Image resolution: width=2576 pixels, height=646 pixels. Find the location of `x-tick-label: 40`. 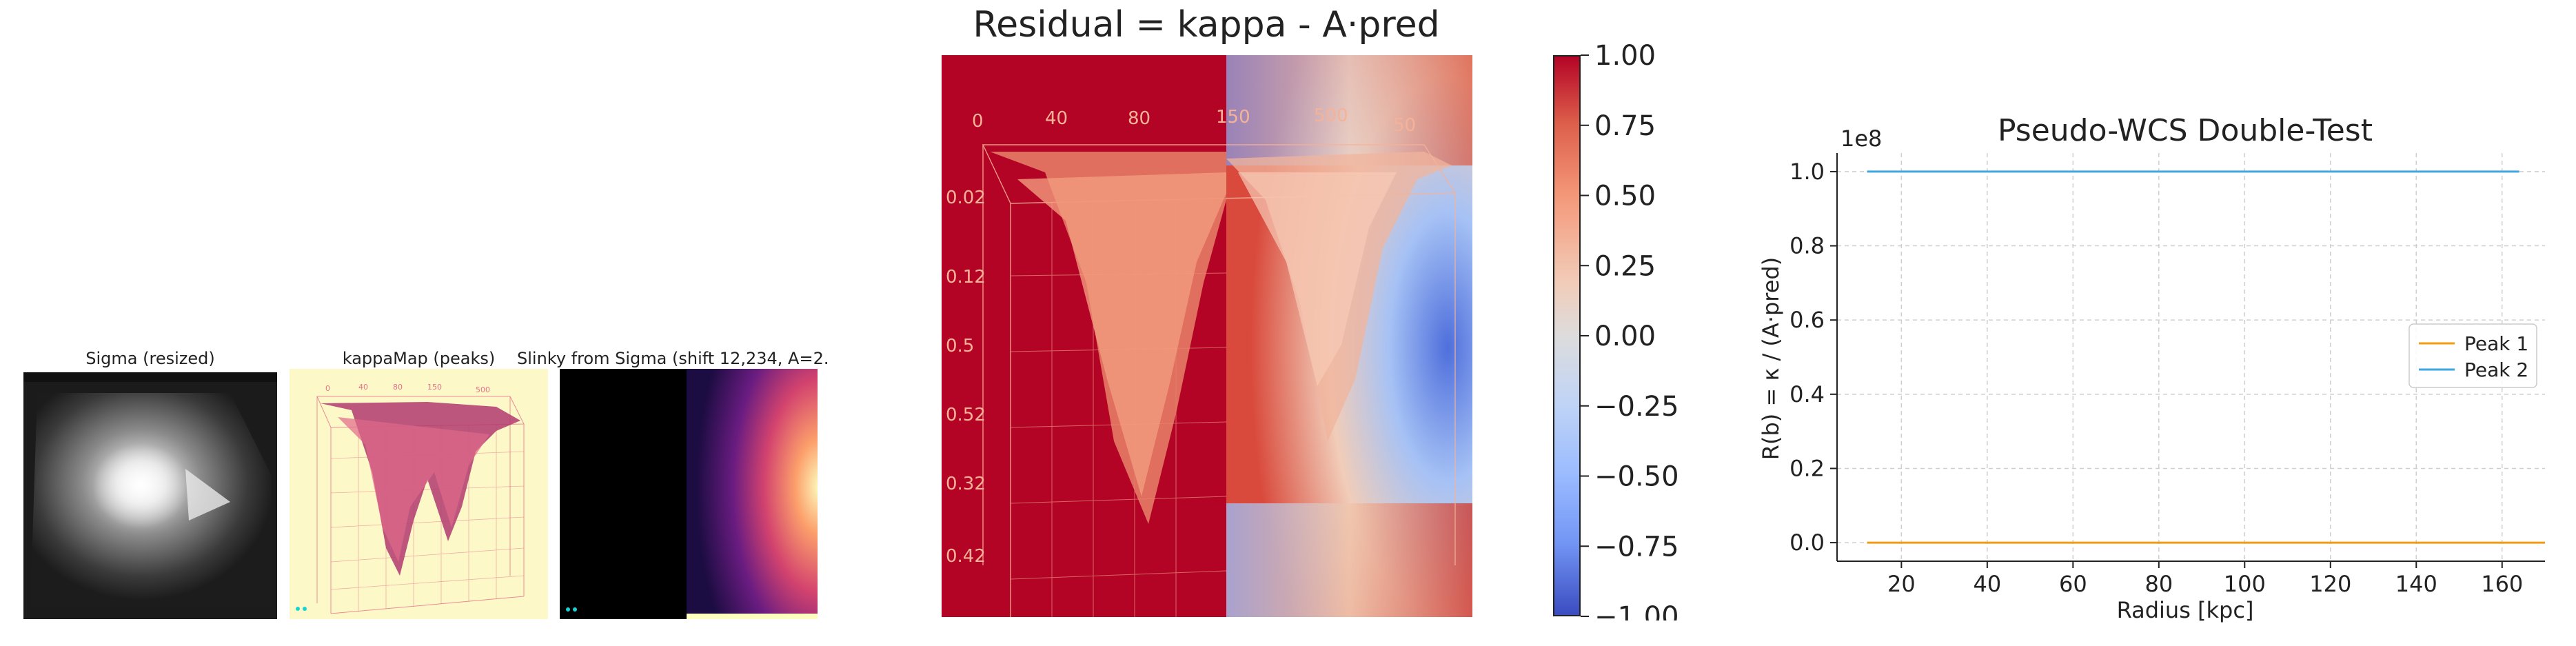

x-tick-label: 40 is located at coordinates (1987, 584).